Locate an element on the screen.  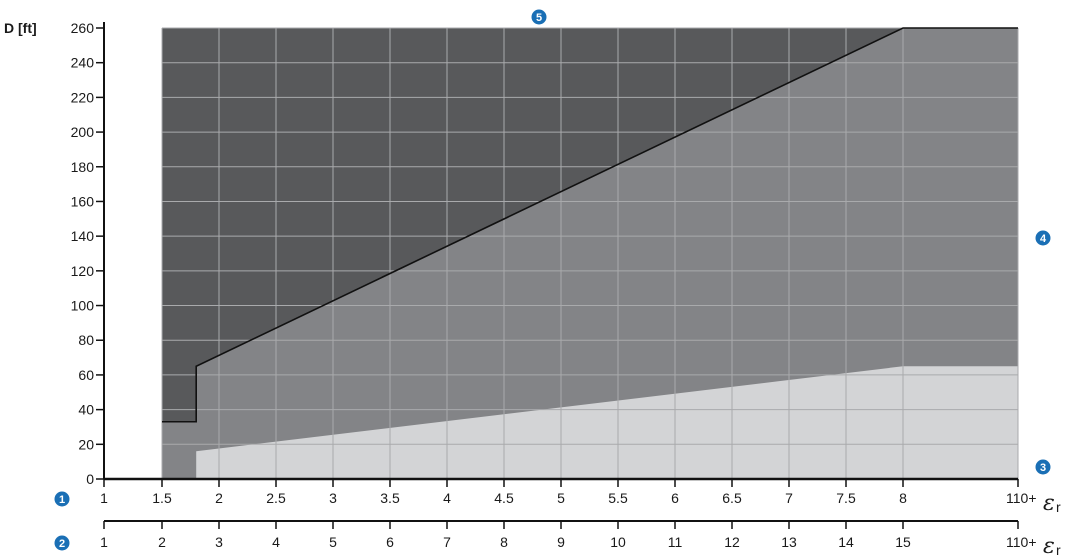
x-axis-1-label: ε r is located at coordinates (1052, 503).